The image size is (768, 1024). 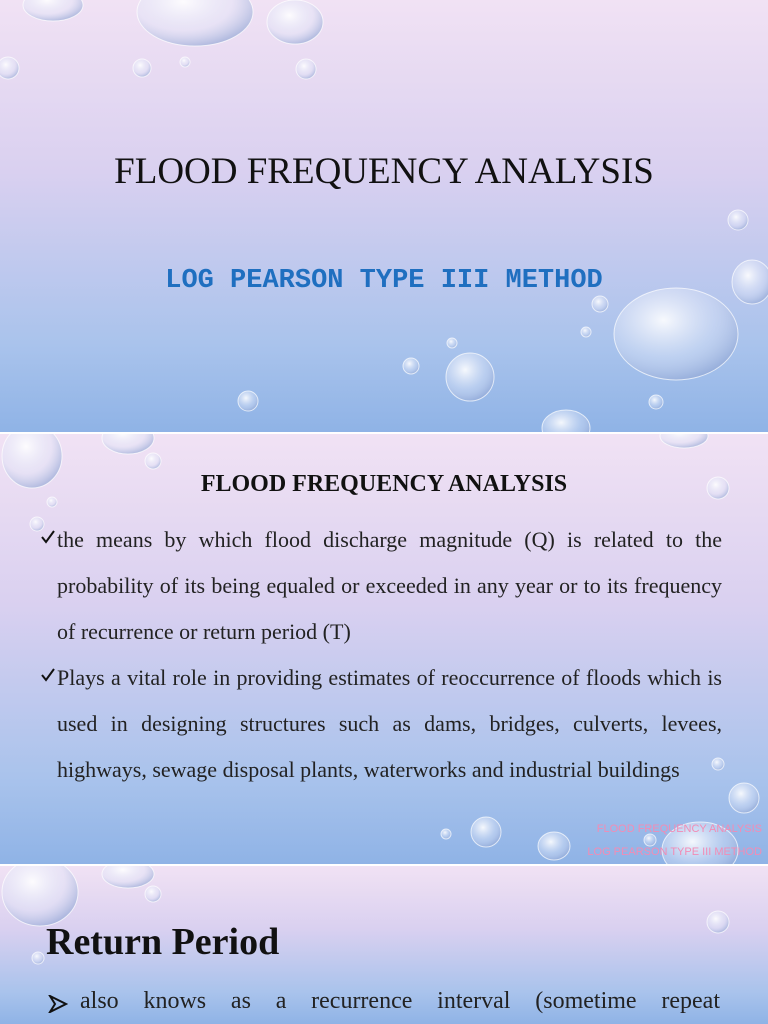 What do you see at coordinates (674, 852) in the screenshot?
I see `footer-text: LOG PEARSON TYPE III METHOD` at bounding box center [674, 852].